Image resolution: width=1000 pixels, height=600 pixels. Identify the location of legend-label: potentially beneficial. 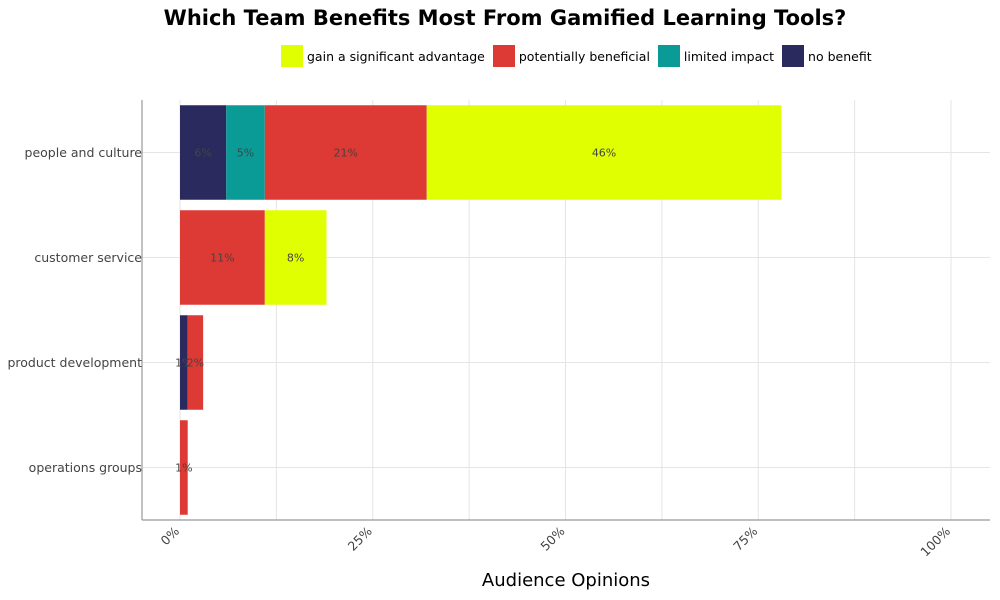
(584, 56).